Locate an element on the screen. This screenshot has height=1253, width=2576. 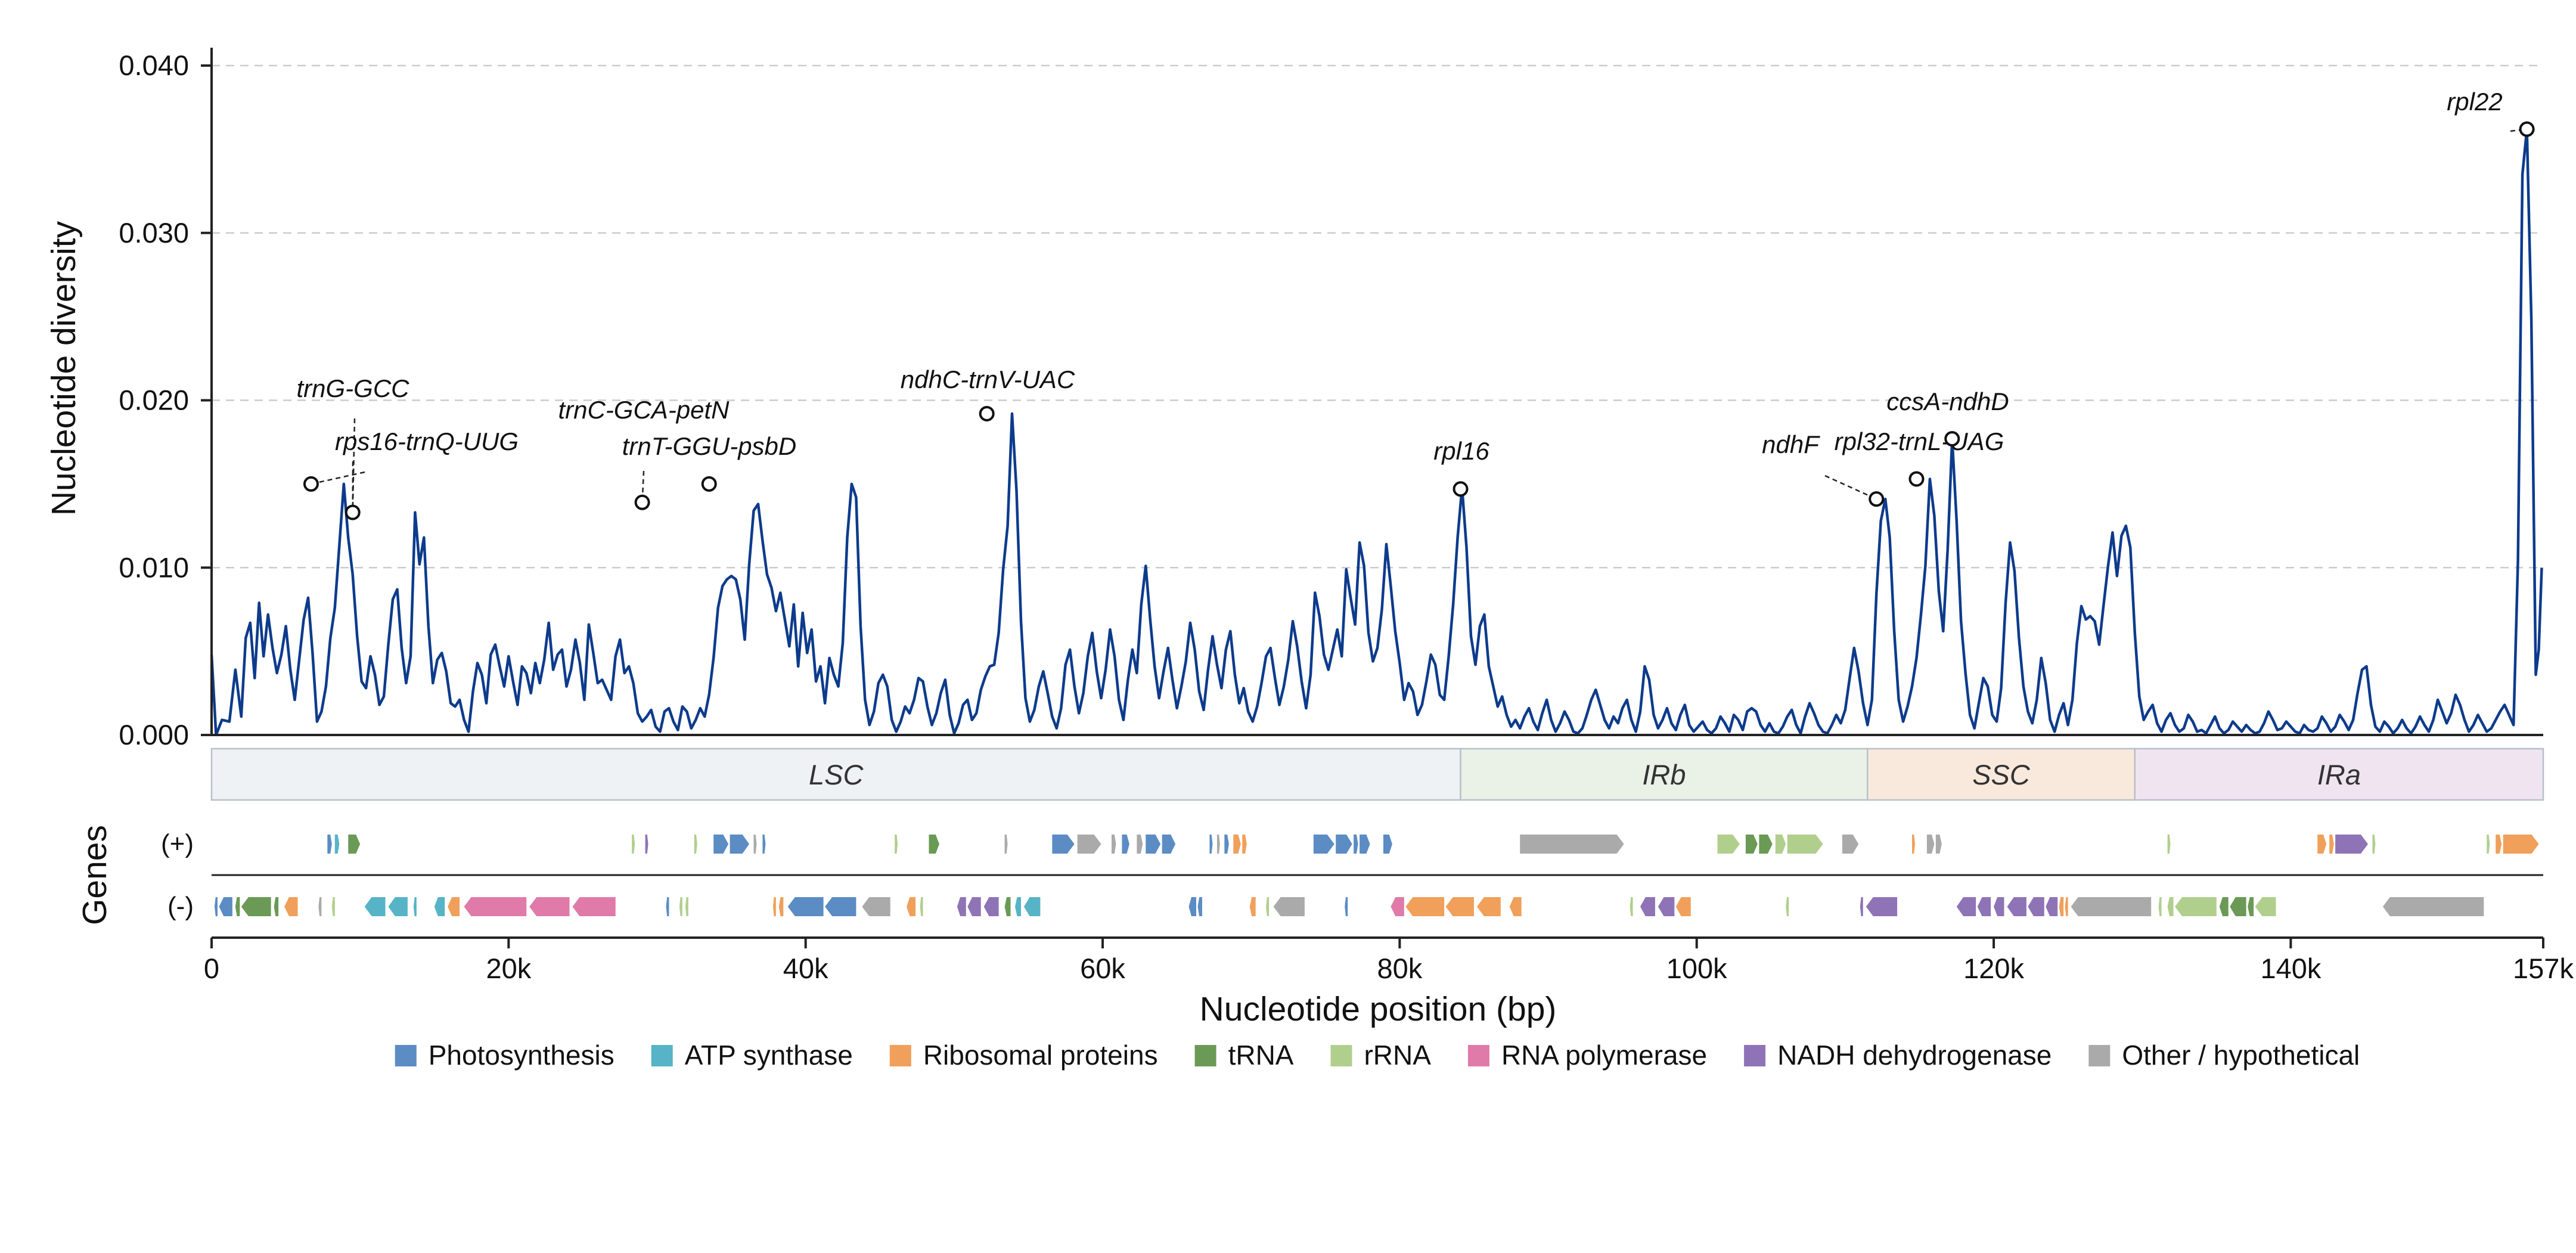
legend-label: rRNA is located at coordinates (1398, 1055).